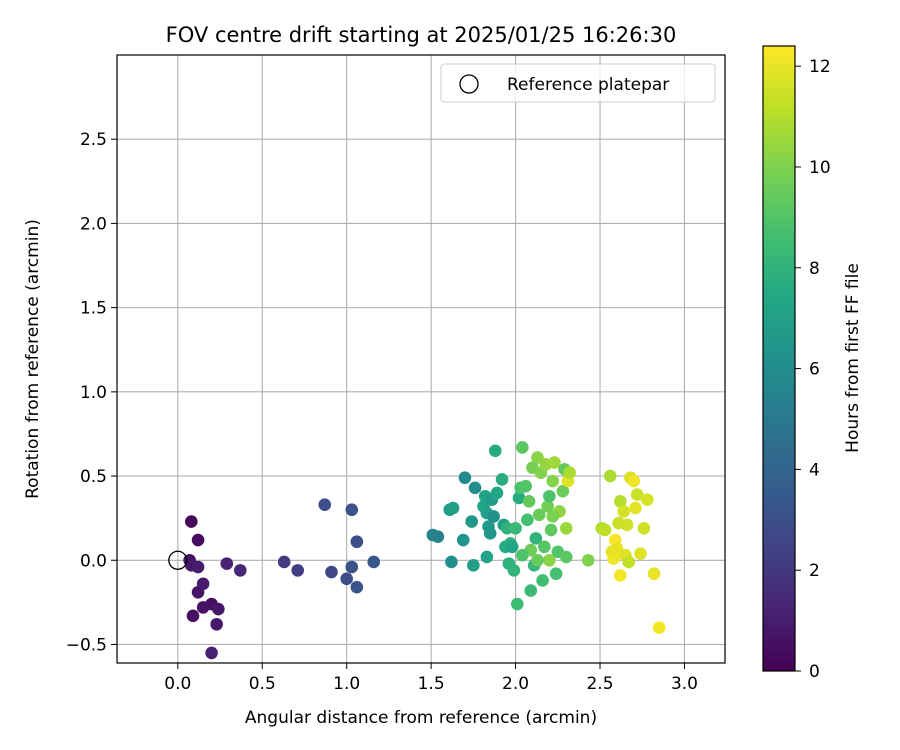  I want to click on colorbar, so click(779, 358).